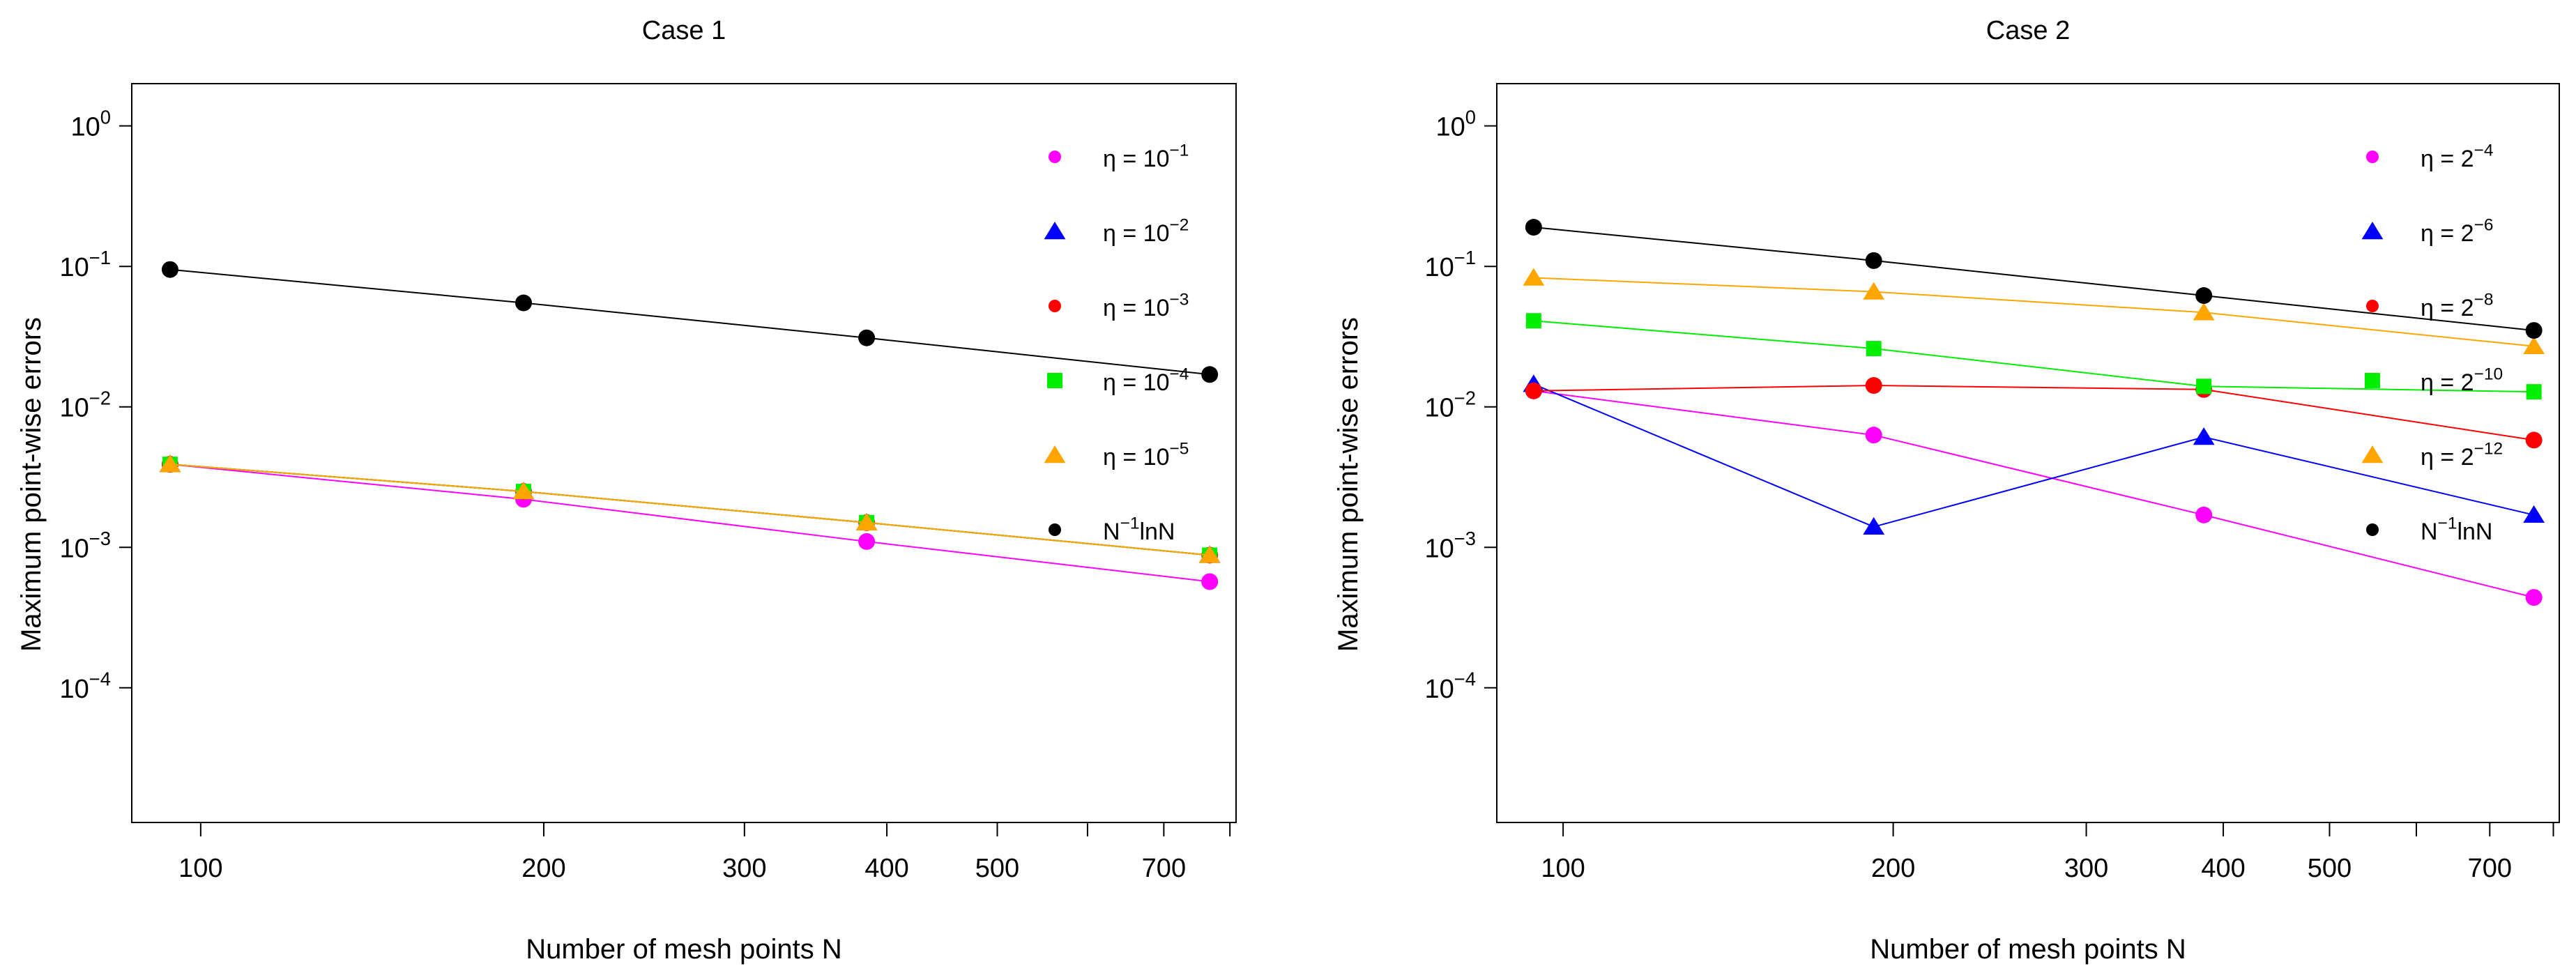  Describe the element at coordinates (1451, 406) in the screenshot. I see `y-tick-label: 10⁻²` at that location.